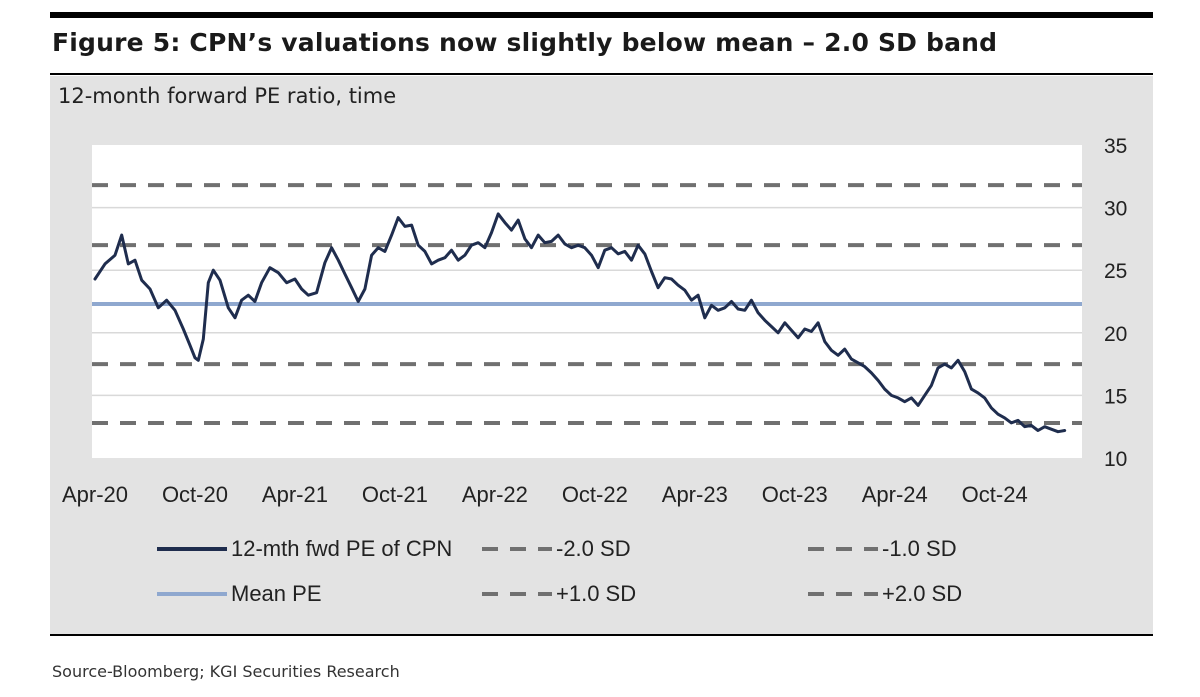 This screenshot has width=1200, height=697. Describe the element at coordinates (1115, 334) in the screenshot. I see `y-tick-label: 20` at that location.